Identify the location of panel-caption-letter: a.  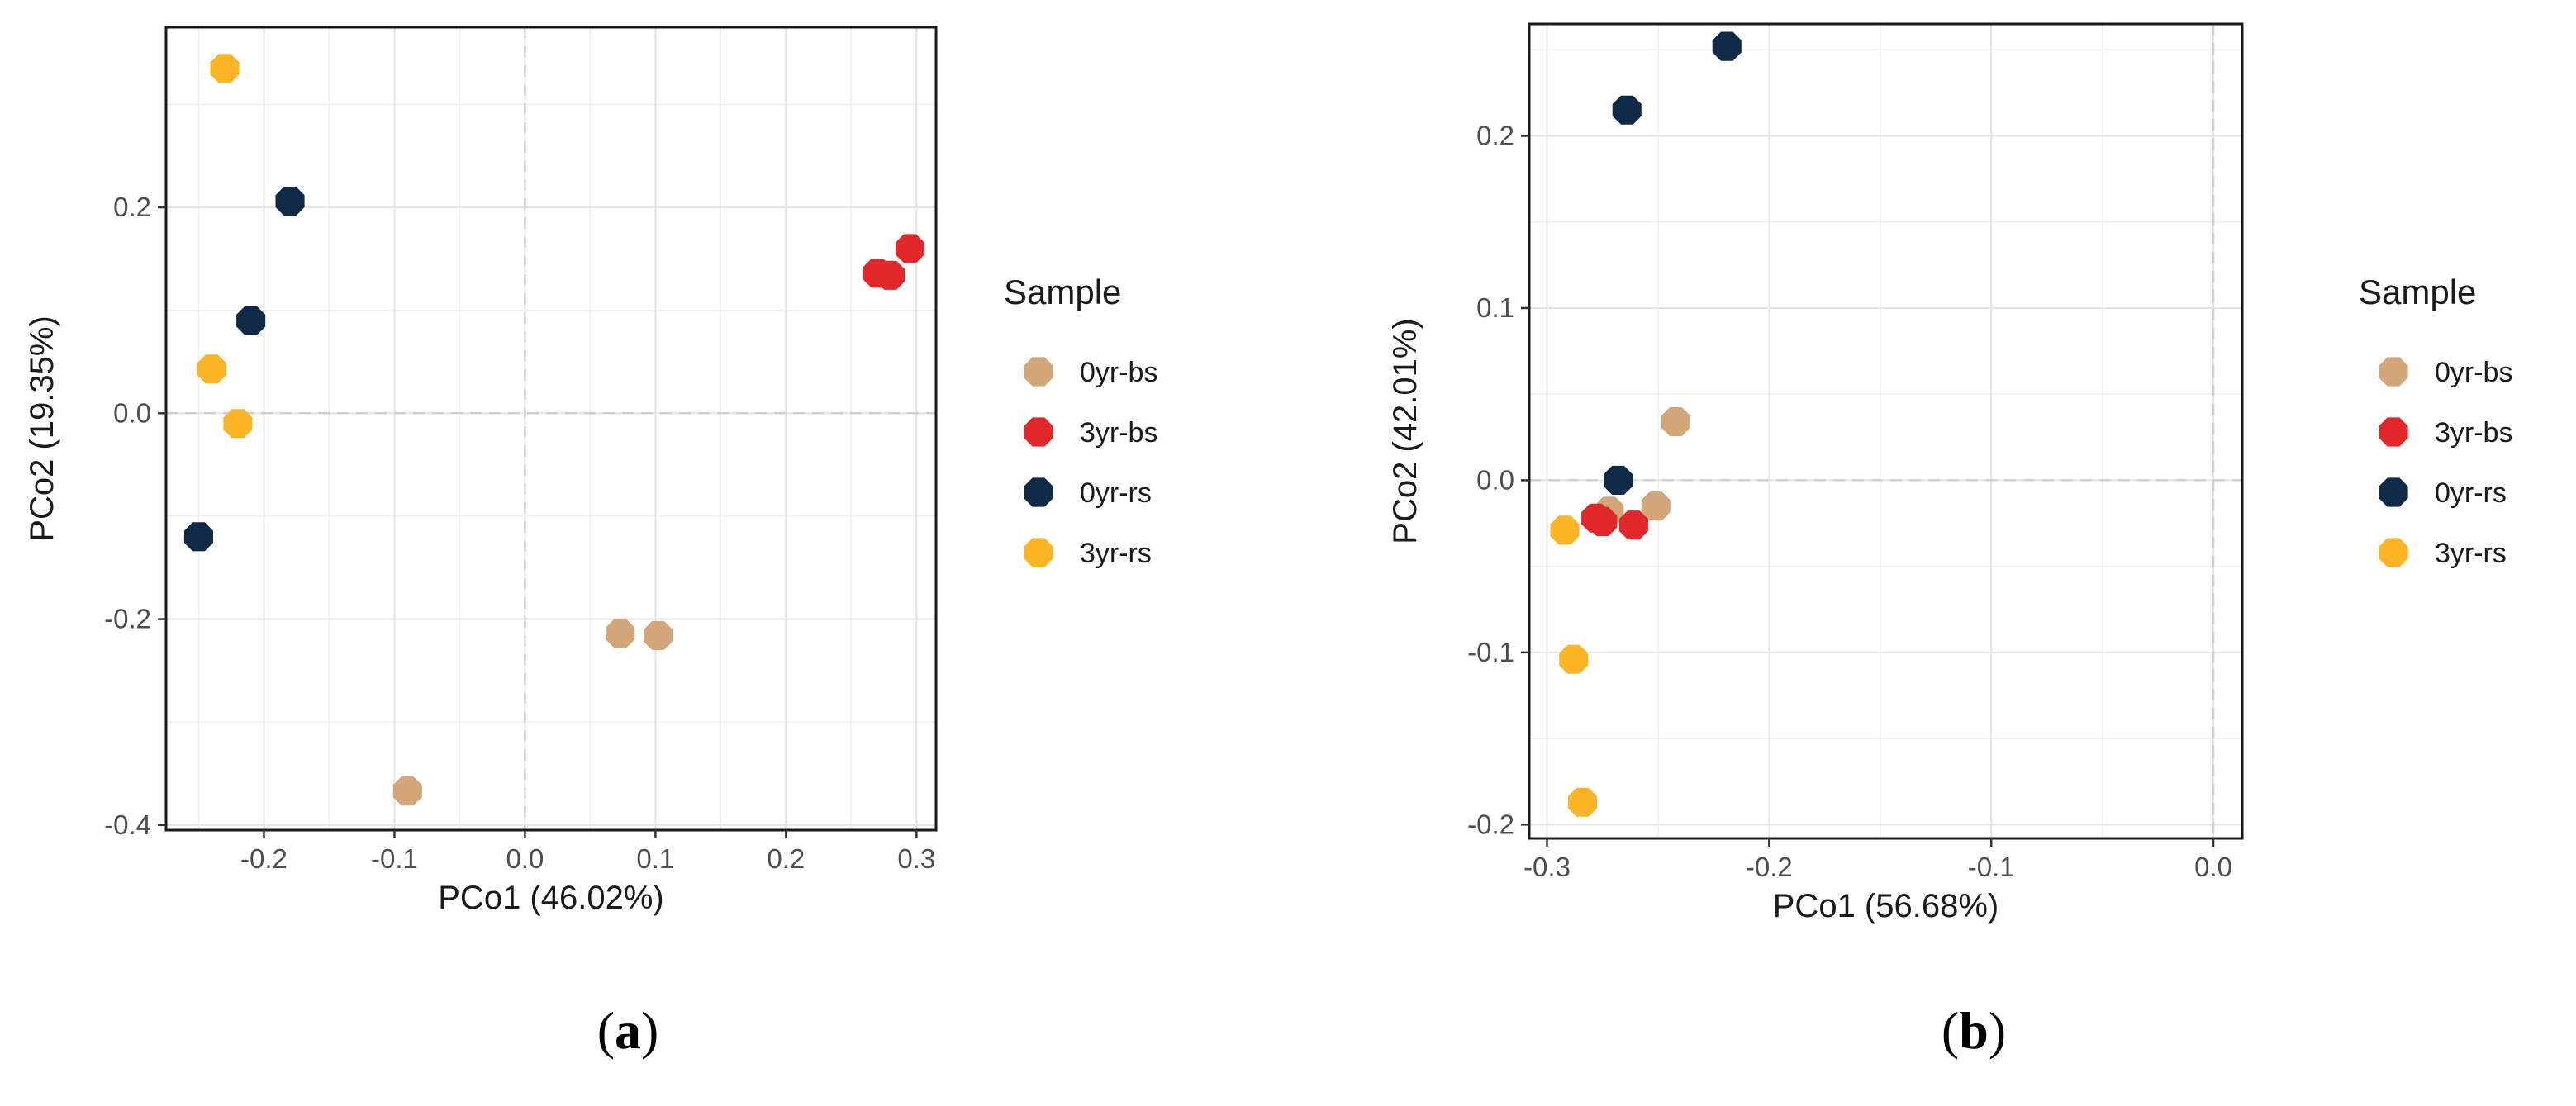
(628, 1030).